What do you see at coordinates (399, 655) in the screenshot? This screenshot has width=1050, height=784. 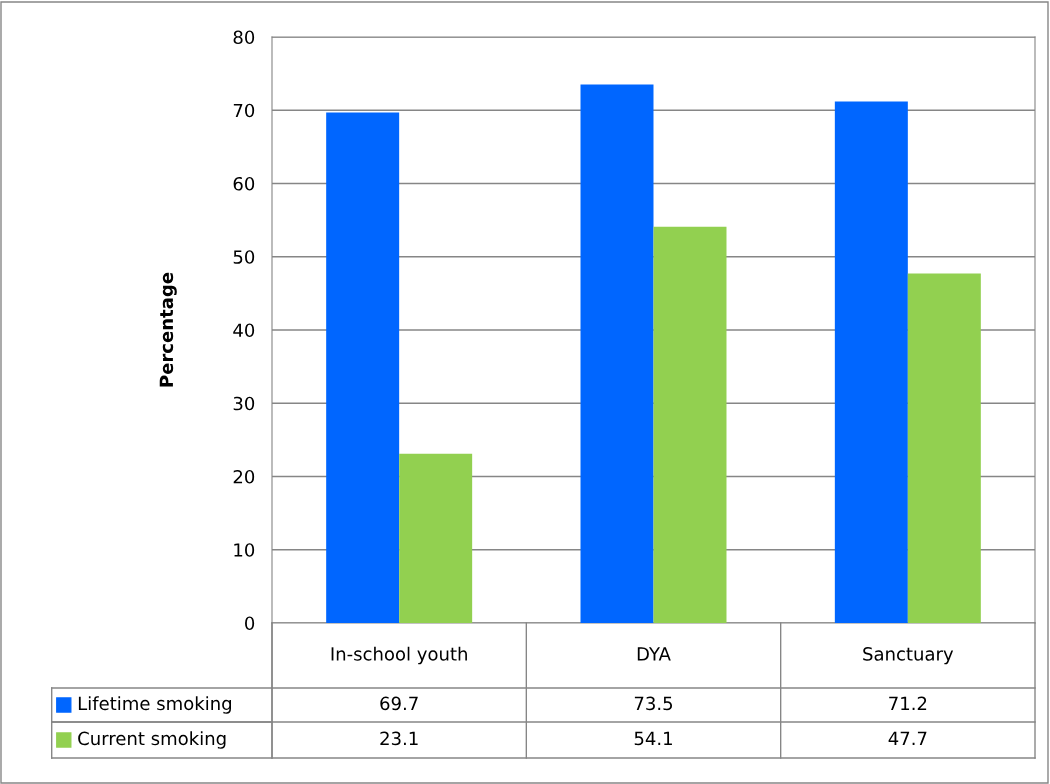 I see `x-tick-label: In-school youth` at bounding box center [399, 655].